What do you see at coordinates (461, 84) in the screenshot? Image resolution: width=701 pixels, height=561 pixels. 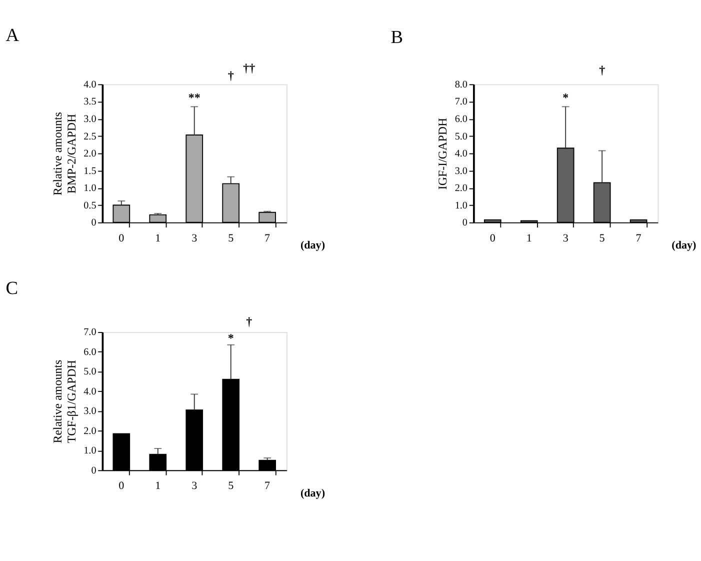 I see `y-tick-label: 8.0` at bounding box center [461, 84].